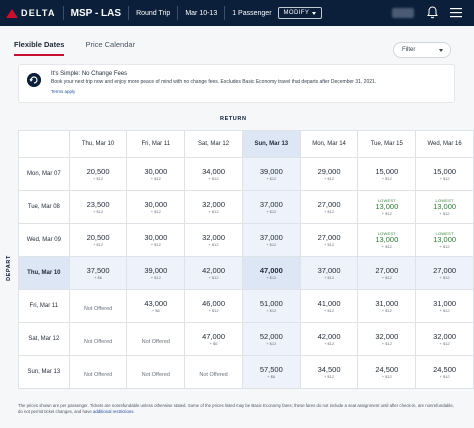 This screenshot has width=474, height=428. What do you see at coordinates (456, 12) in the screenshot?
I see `hamburger-menu-icon` at bounding box center [456, 12].